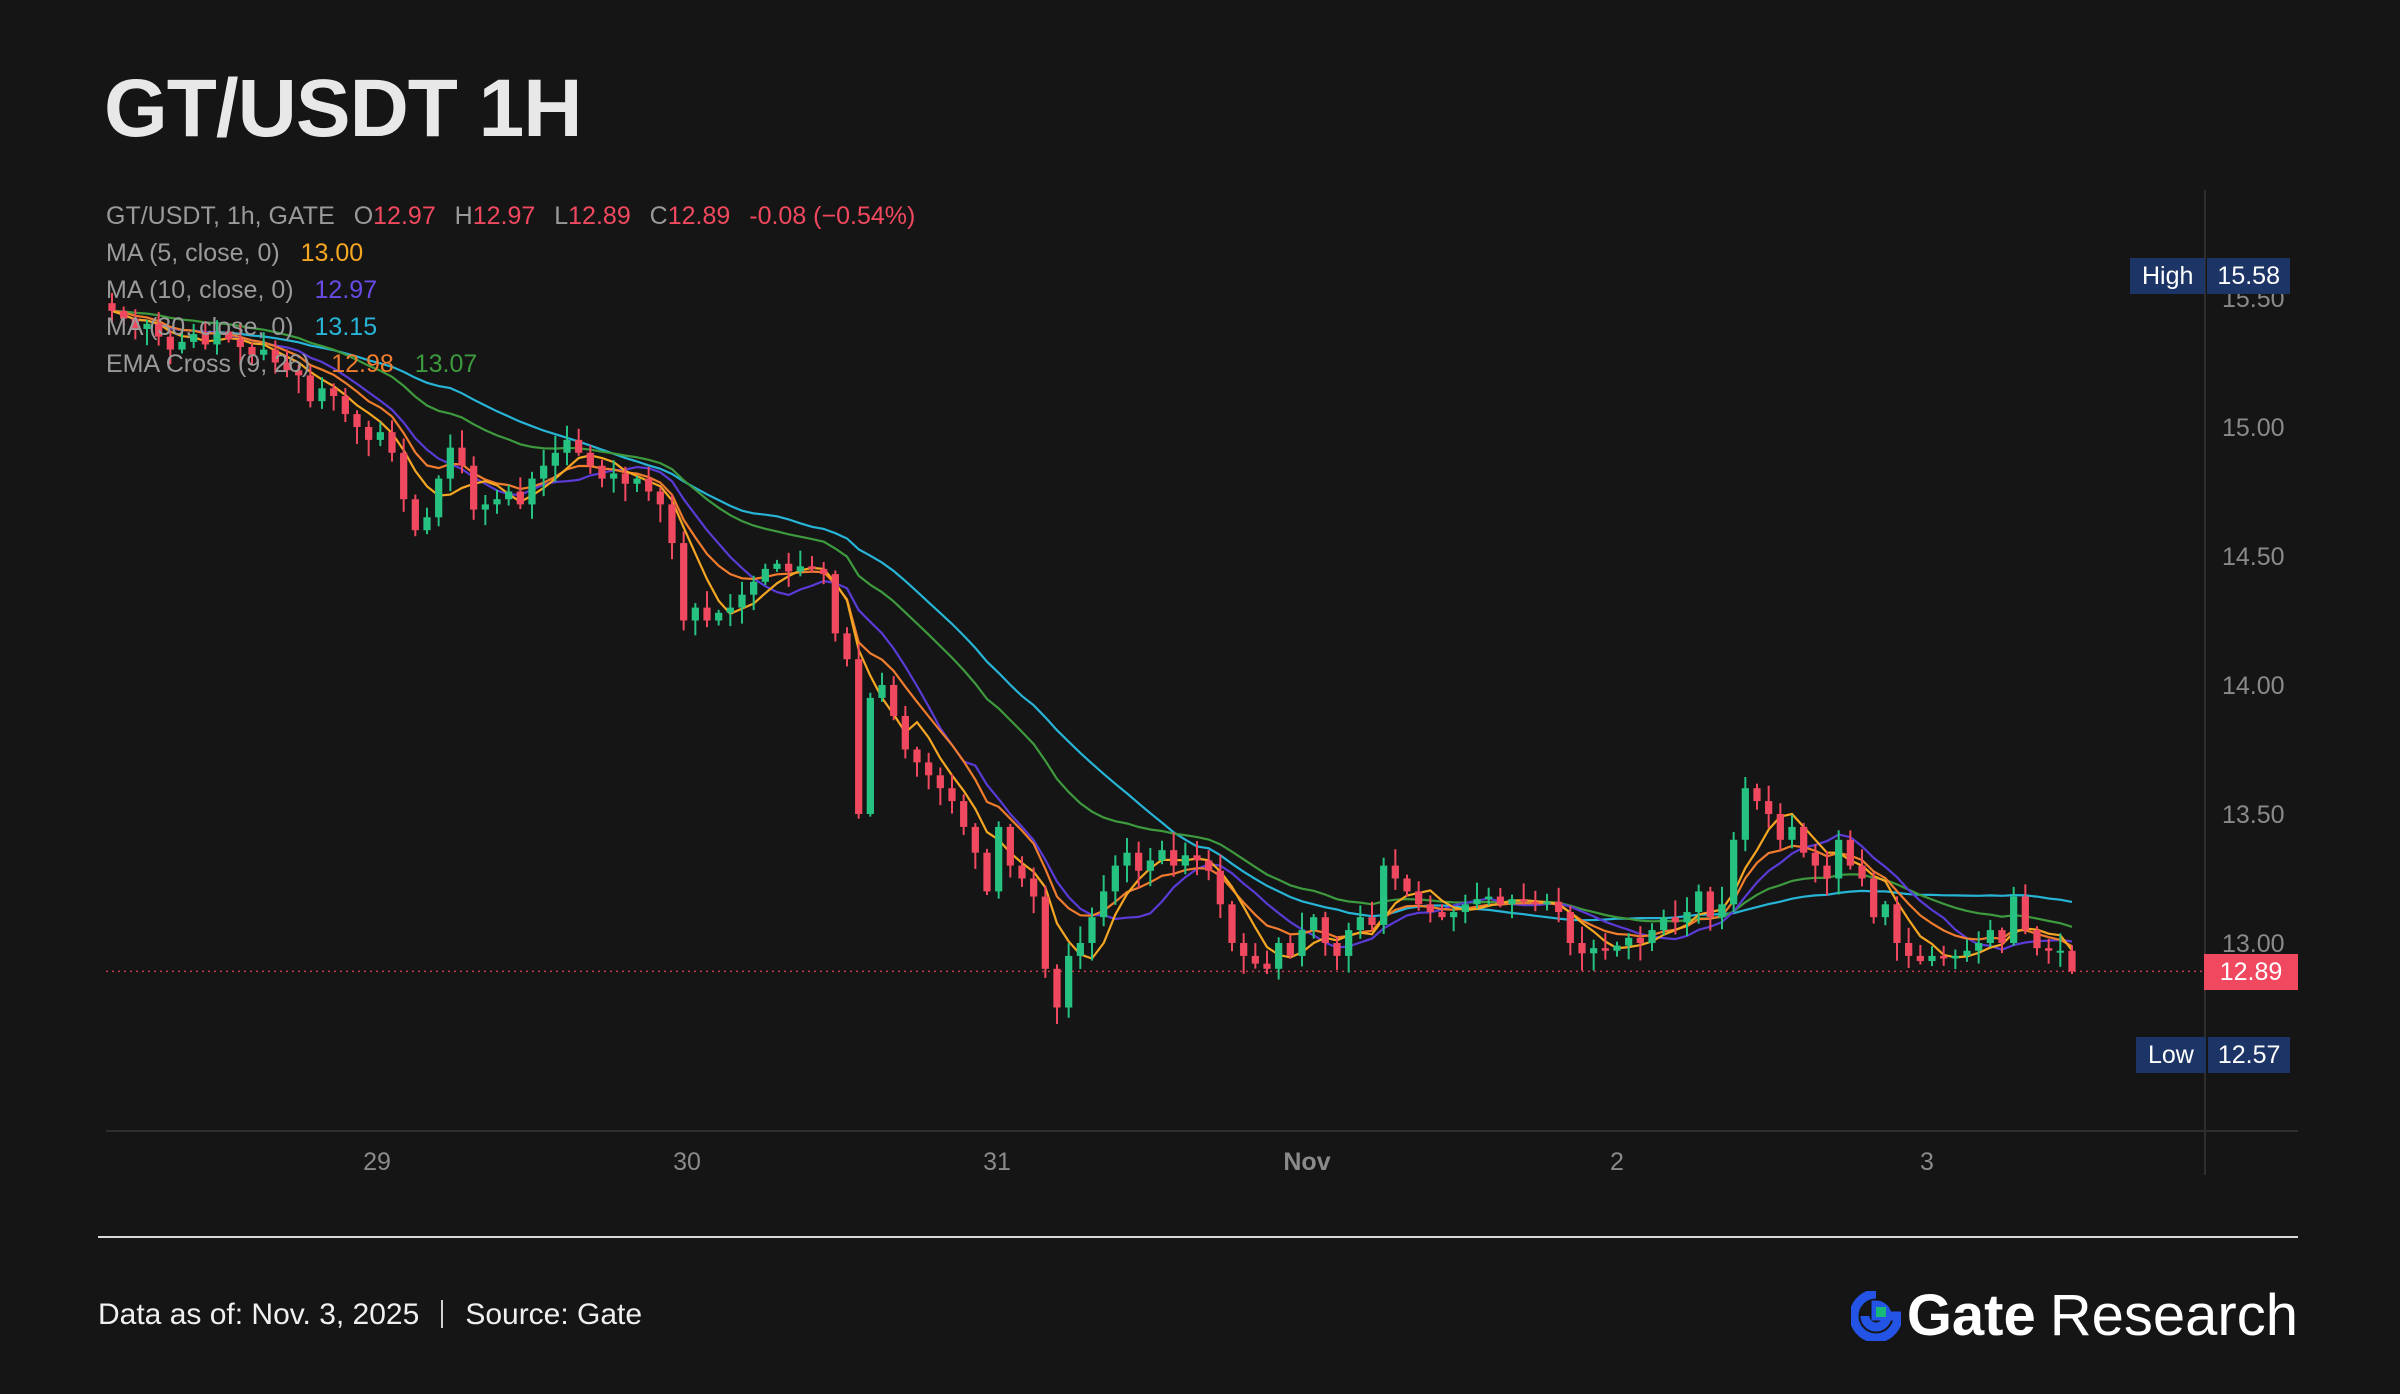 Image resolution: width=2400 pixels, height=1394 pixels. Describe the element at coordinates (343, 108) in the screenshot. I see `page-title: GT/USDT 1H` at that location.